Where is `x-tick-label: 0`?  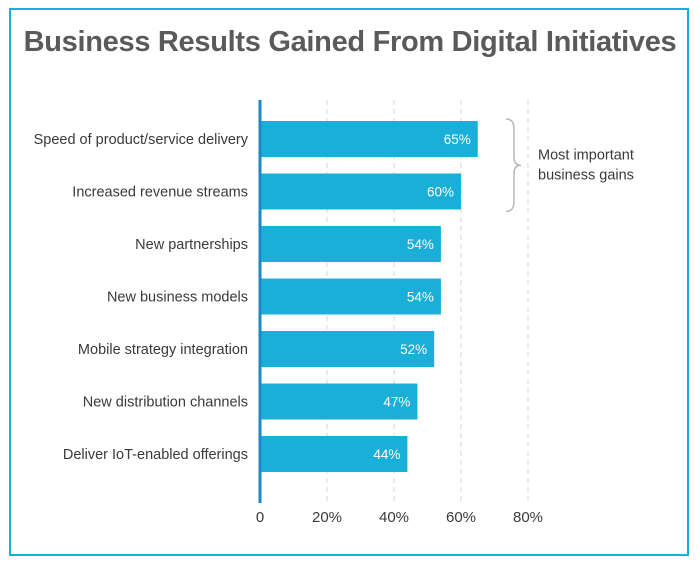
x-tick-label: 0 is located at coordinates (260, 517).